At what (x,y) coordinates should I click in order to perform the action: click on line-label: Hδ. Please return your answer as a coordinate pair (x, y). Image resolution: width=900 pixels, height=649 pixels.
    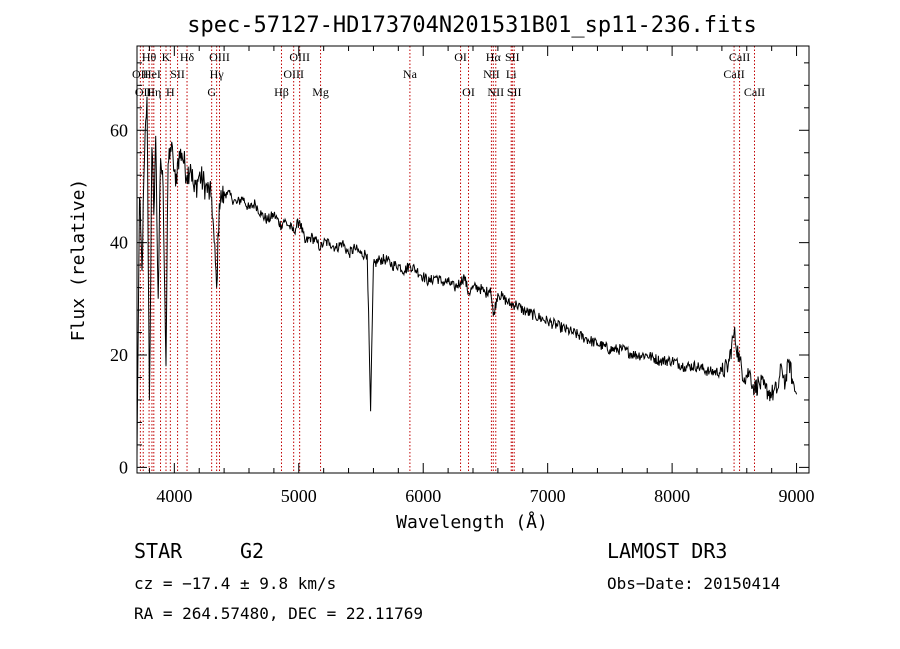
    Looking at the image, I should click on (187, 57).